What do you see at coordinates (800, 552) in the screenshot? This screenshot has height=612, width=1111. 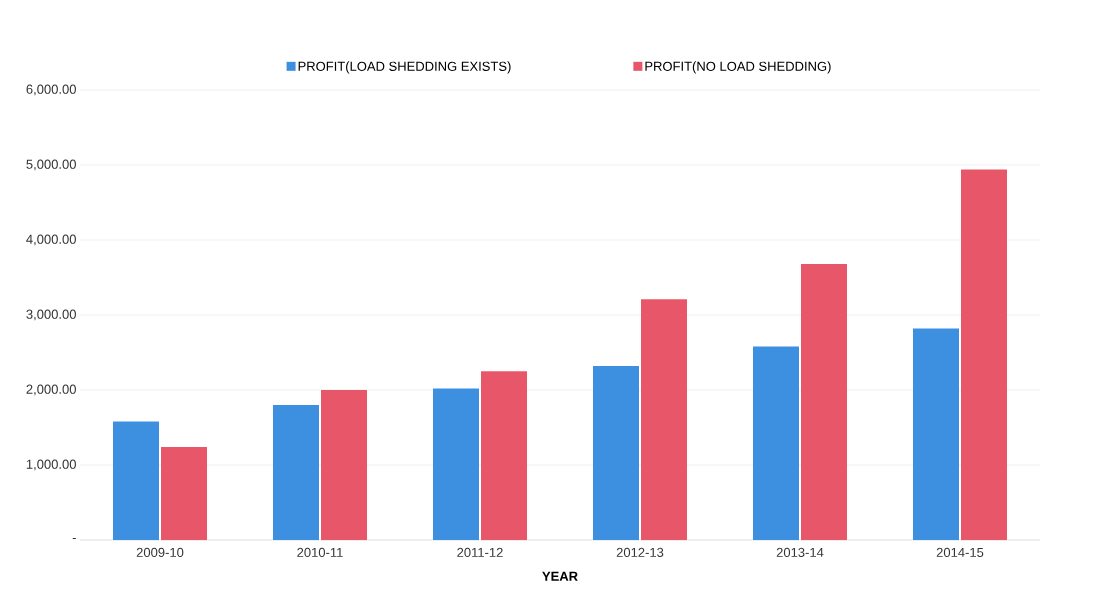 I see `x-tick-label: 2013-14` at bounding box center [800, 552].